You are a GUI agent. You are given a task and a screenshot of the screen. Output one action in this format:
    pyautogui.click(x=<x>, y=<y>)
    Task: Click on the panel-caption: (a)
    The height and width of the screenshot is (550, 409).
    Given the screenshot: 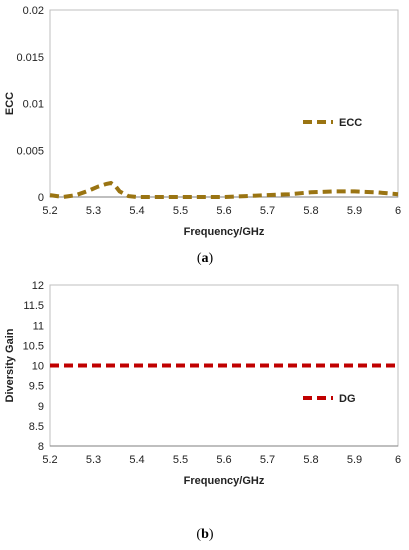 What is the action you would take?
    pyautogui.click(x=205, y=258)
    